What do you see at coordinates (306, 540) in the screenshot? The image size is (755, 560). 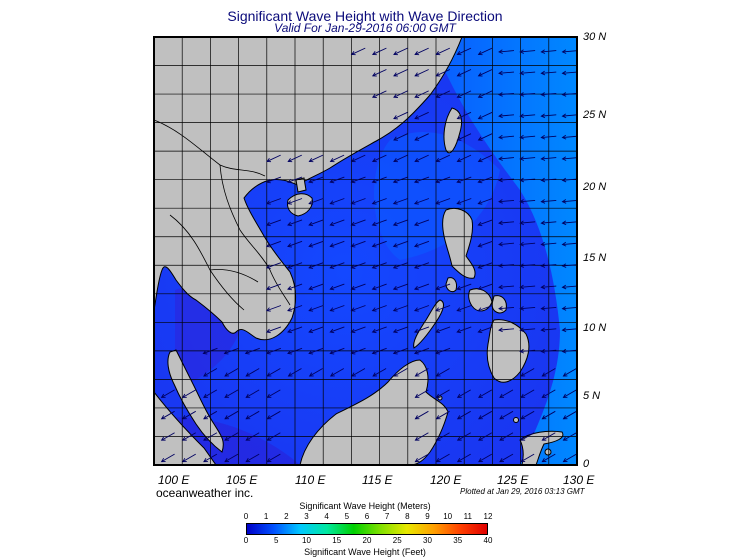 I see `colorbar-feet-tick: 10` at bounding box center [306, 540].